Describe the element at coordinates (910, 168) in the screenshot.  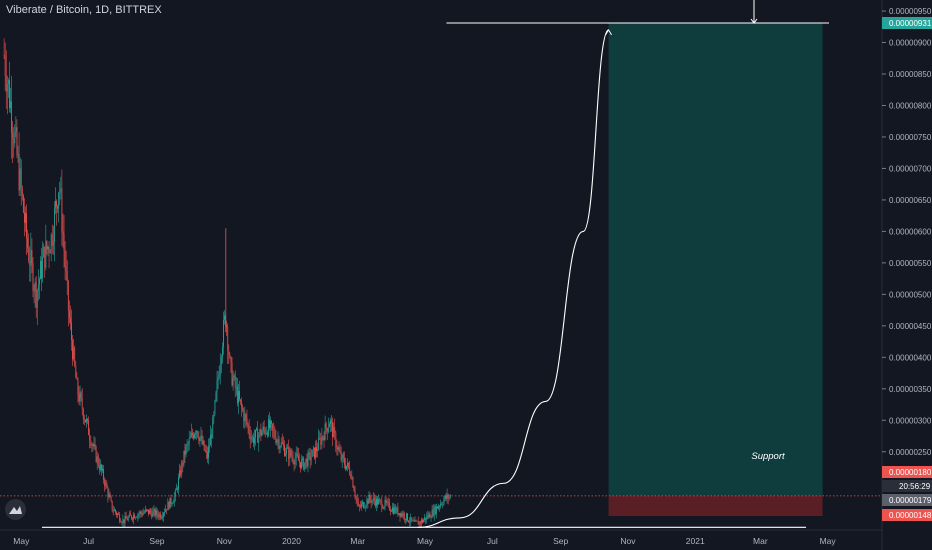
I see `price-tick-label: 0.00000700` at that location.